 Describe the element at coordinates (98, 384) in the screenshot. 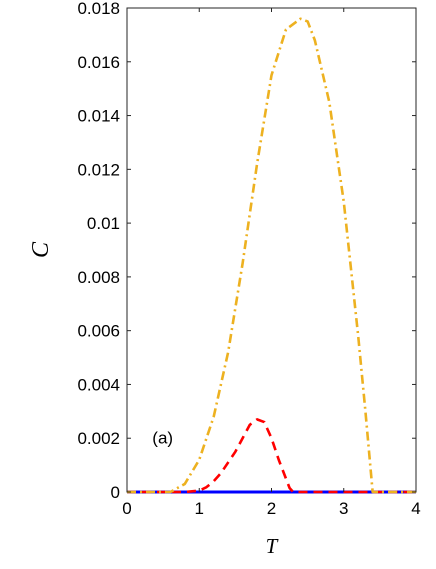

I see `y-tick-label: 0.004` at that location.